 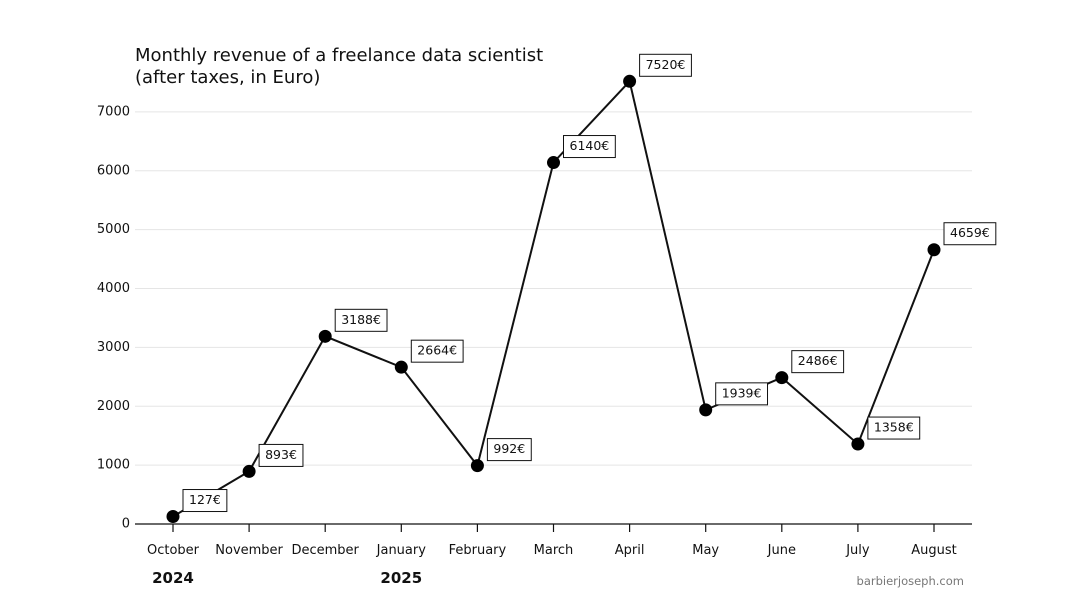 What do you see at coordinates (630, 550) in the screenshot?
I see `x-tick-label: April` at bounding box center [630, 550].